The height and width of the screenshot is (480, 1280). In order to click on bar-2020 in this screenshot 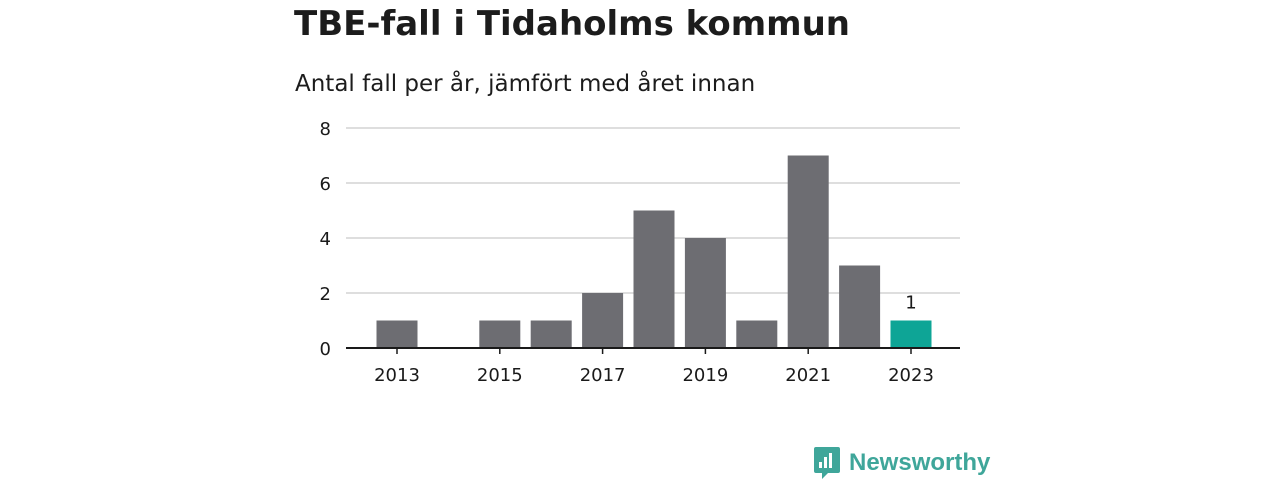, I will do `click(757, 334)`.